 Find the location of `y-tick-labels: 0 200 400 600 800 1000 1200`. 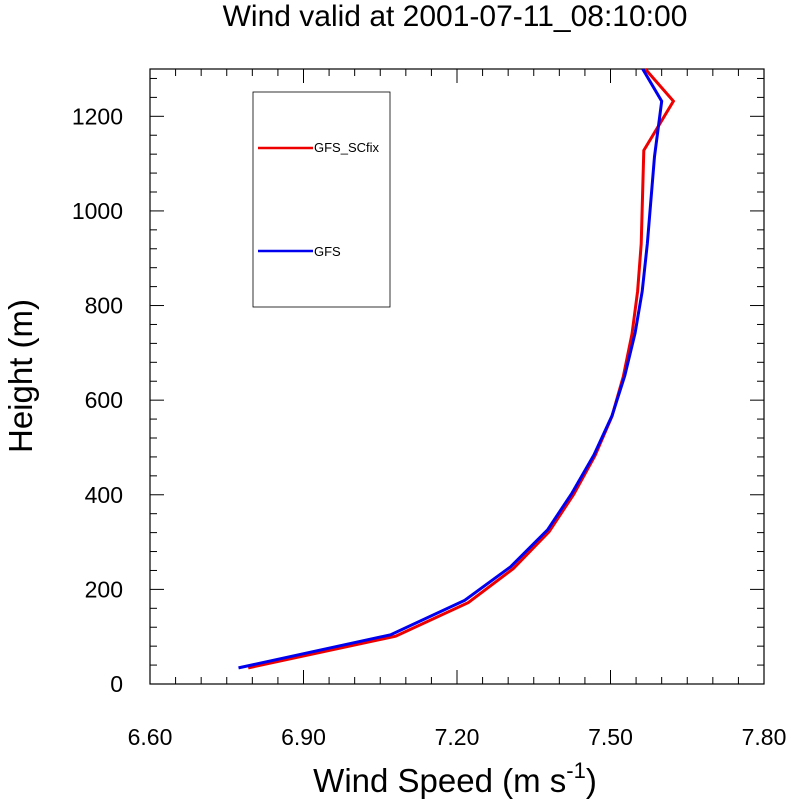

y-tick-labels: 0 200 400 600 800 1000 1200 is located at coordinates (97, 400).